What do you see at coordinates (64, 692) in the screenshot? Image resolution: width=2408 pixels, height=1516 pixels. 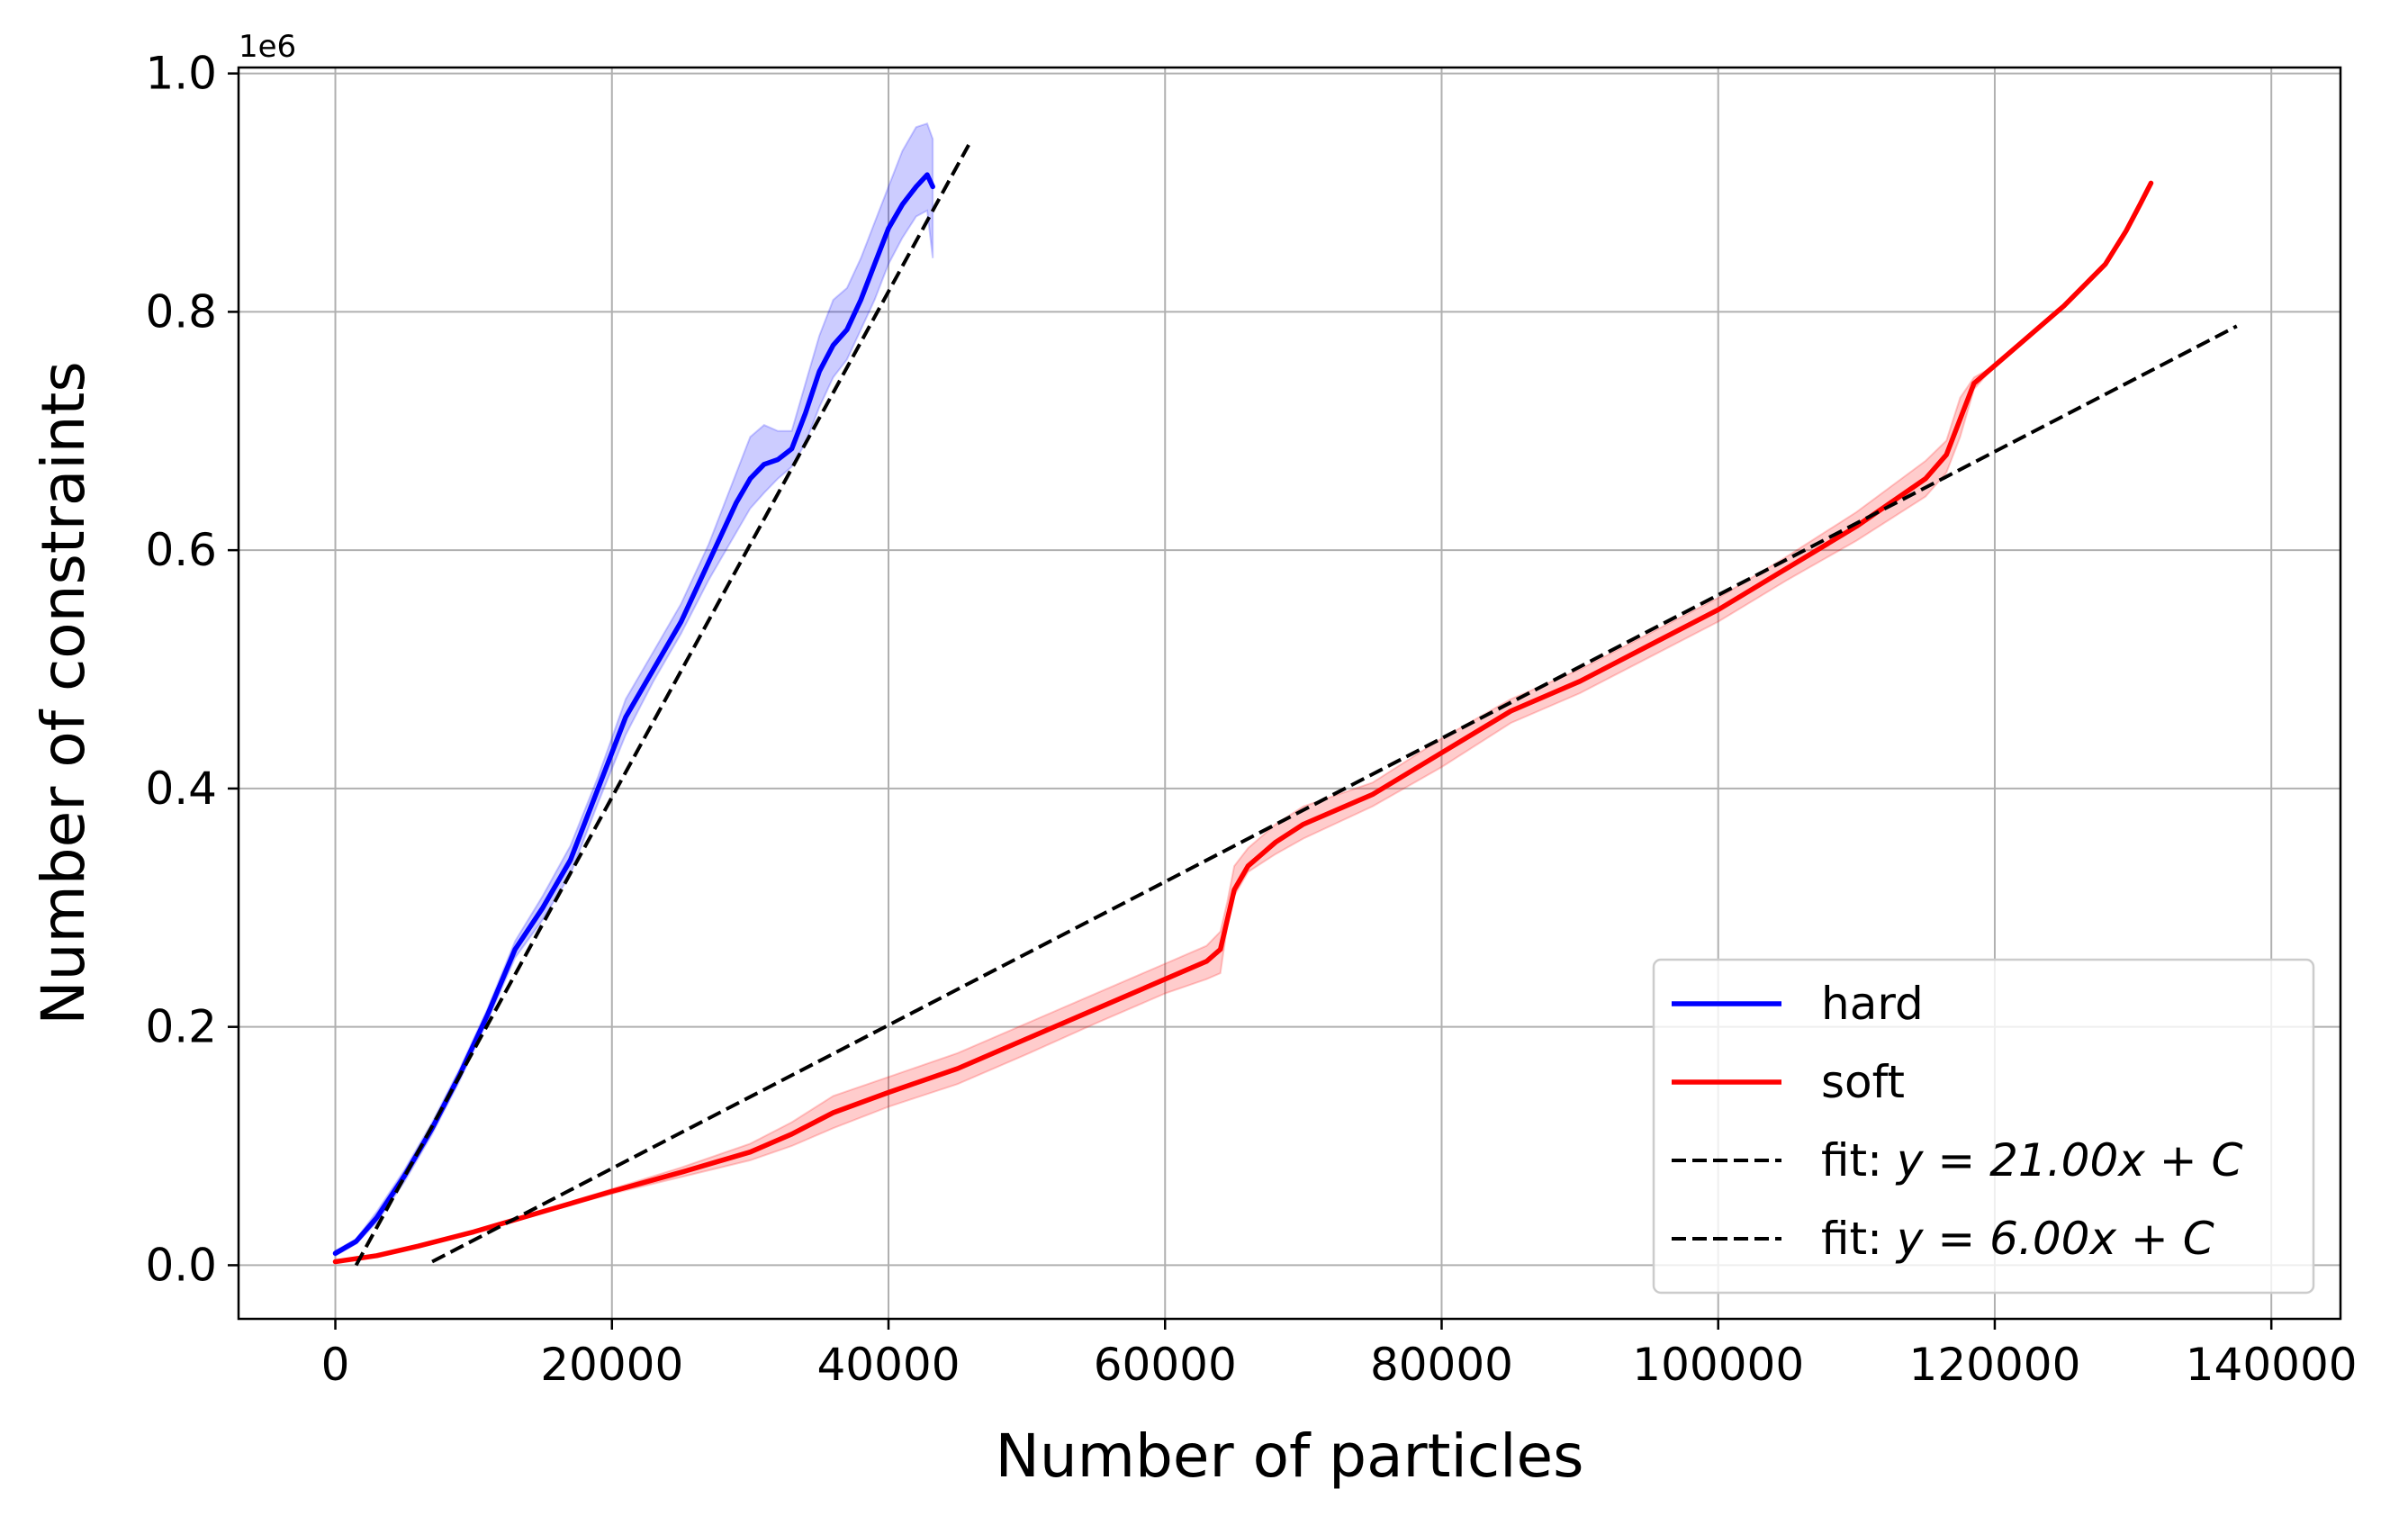 I see `y-axis-label: Number of constraints` at bounding box center [64, 692].